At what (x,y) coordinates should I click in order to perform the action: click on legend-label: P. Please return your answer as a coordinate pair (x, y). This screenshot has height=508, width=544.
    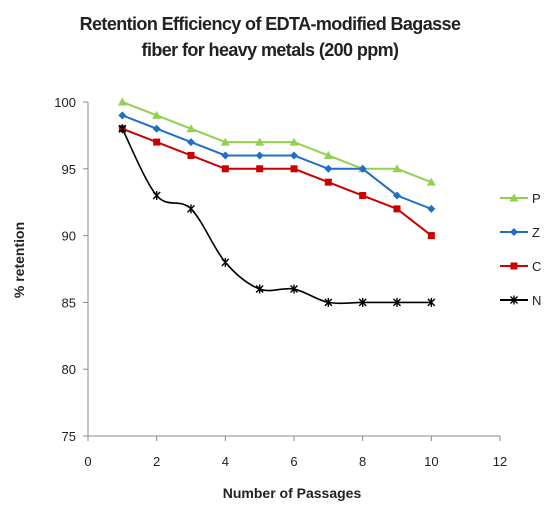
    Looking at the image, I should click on (536, 198).